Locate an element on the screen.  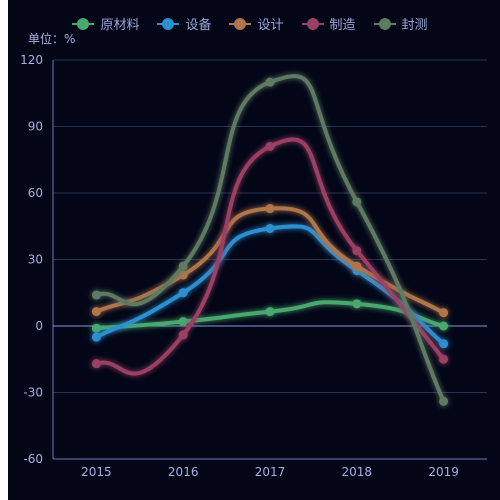
legend-label: 原材料 is located at coordinates (120, 25).